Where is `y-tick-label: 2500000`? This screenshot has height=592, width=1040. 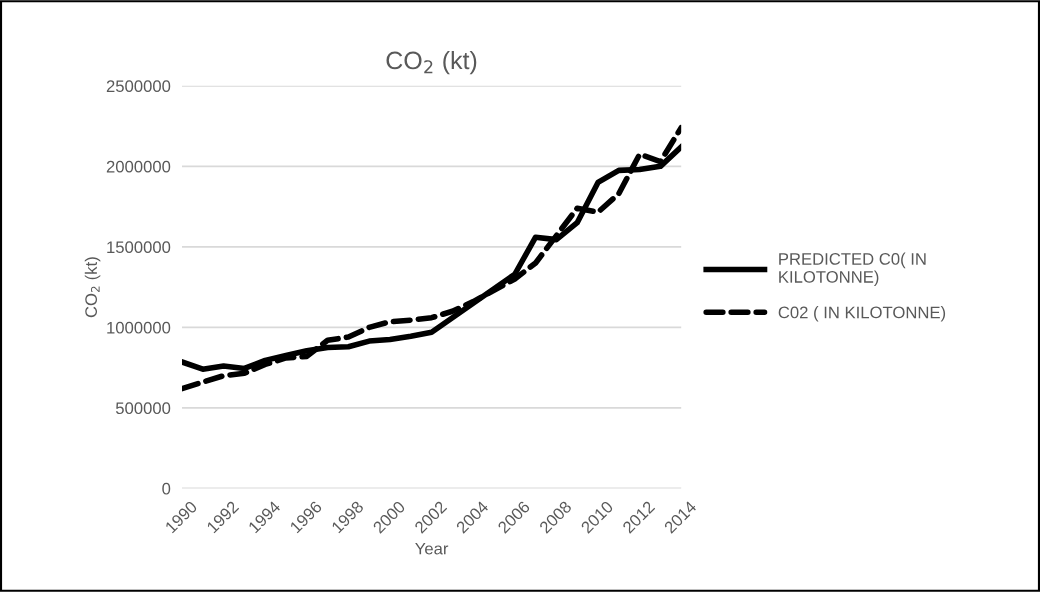 y-tick-label: 2500000 is located at coordinates (138, 86).